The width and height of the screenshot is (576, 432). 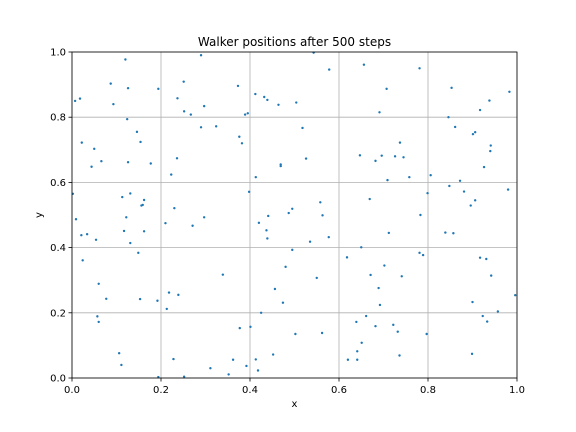 What do you see at coordinates (39, 215) in the screenshot?
I see `y-axis-label: y` at bounding box center [39, 215].